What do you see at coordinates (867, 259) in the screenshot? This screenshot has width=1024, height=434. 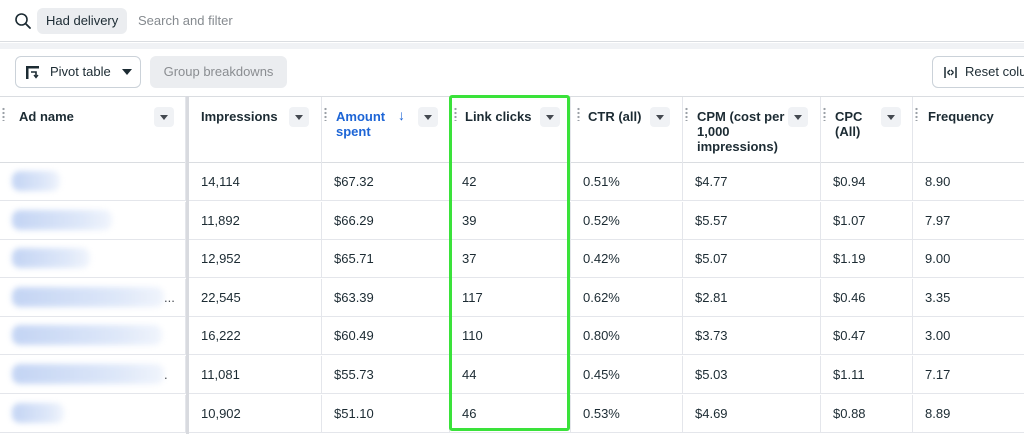 I see `cpc-cell: $1.19` at bounding box center [867, 259].